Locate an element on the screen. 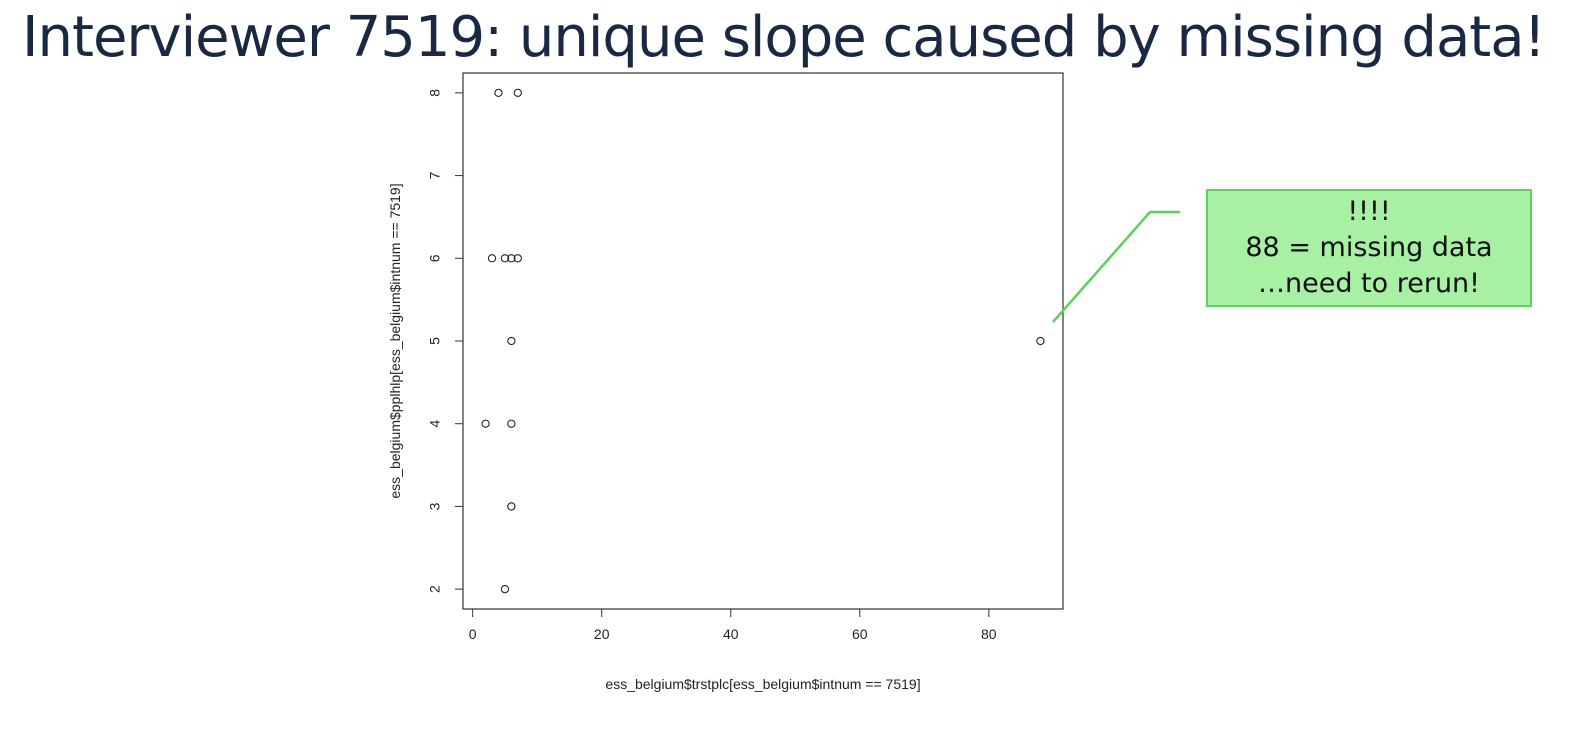 The width and height of the screenshot is (1585, 729). y-tick-label: 4 is located at coordinates (435, 424).